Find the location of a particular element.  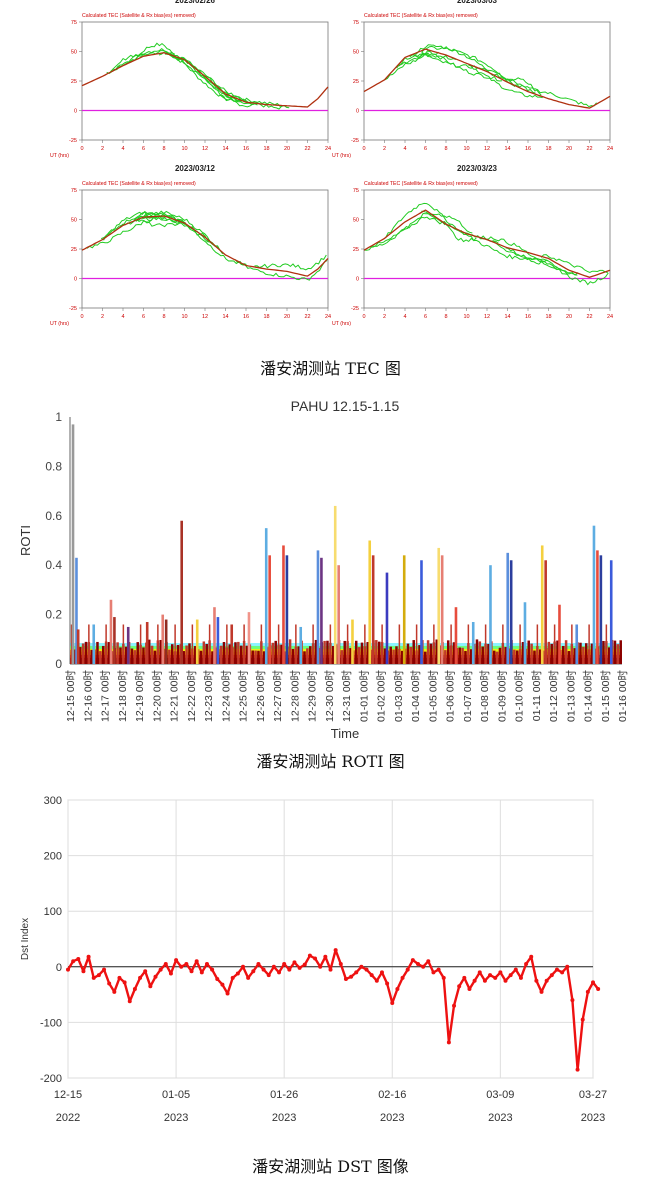

tec-x-tick-label: 14 is located at coordinates (225, 149).